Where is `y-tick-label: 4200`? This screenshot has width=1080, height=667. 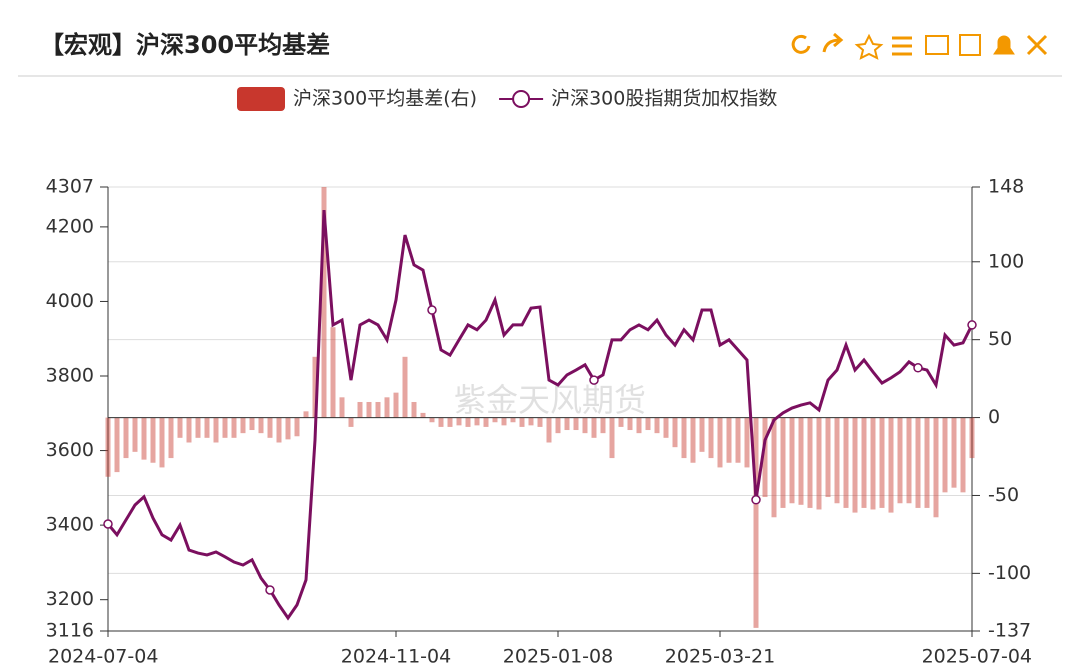 y-tick-label: 4200 is located at coordinates (70, 226).